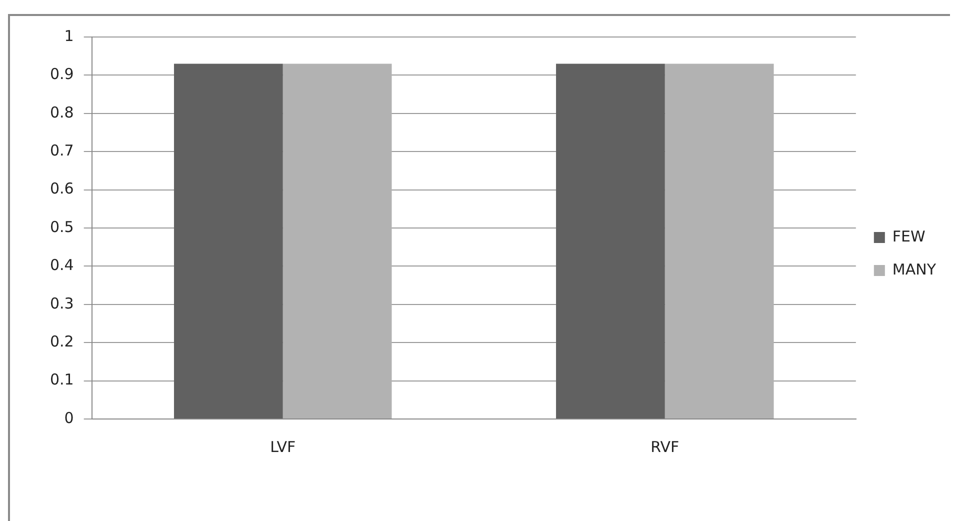 The width and height of the screenshot is (956, 521). Describe the element at coordinates (909, 236) in the screenshot. I see `legend-label: FEW` at that location.